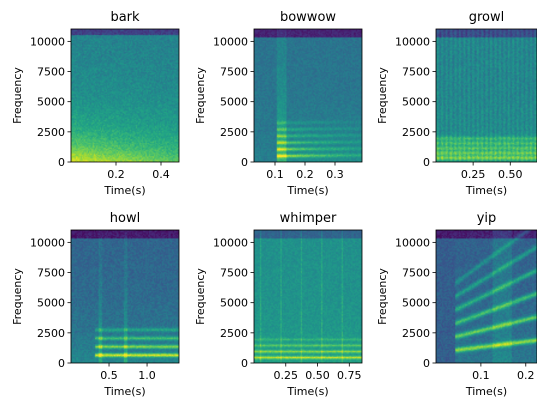 This screenshot has width=537, height=401. What do you see at coordinates (125, 17) in the screenshot?
I see `panel-title: bark` at bounding box center [125, 17].